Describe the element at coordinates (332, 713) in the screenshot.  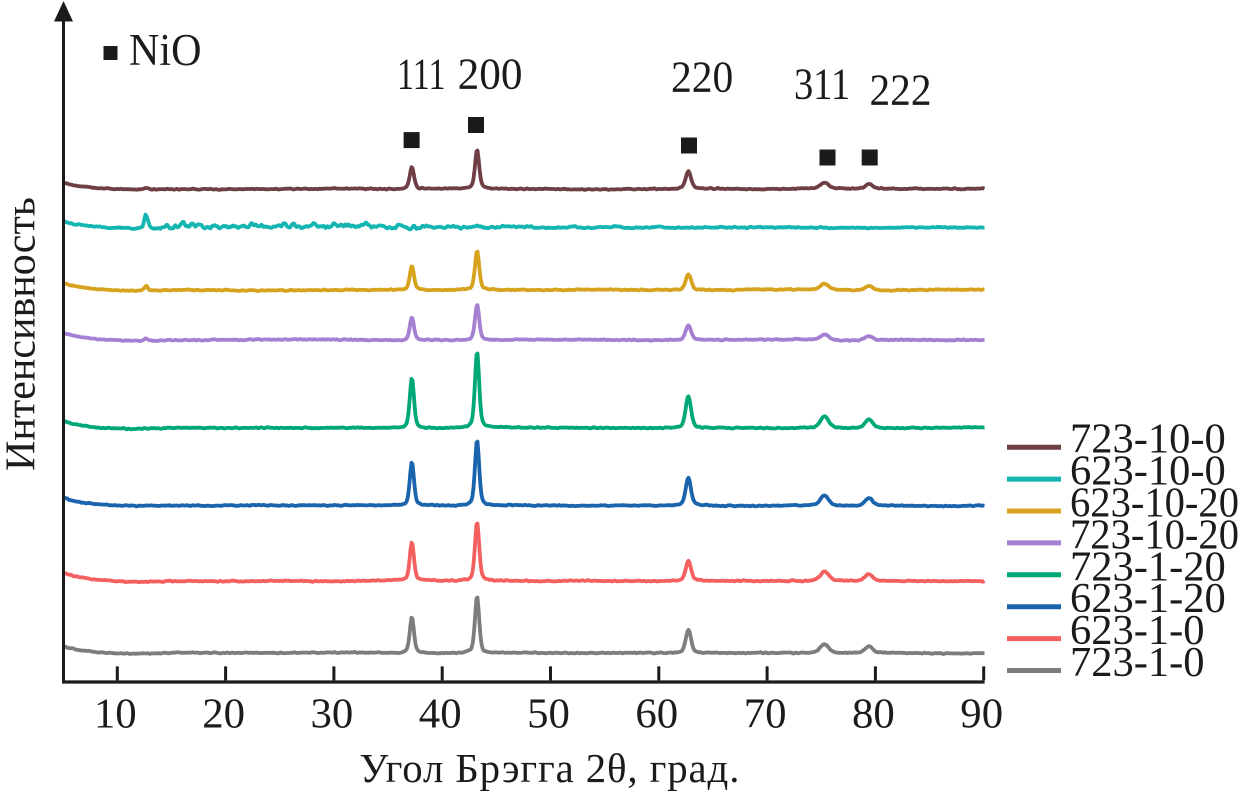
I see `svg-text: 30` at that location.